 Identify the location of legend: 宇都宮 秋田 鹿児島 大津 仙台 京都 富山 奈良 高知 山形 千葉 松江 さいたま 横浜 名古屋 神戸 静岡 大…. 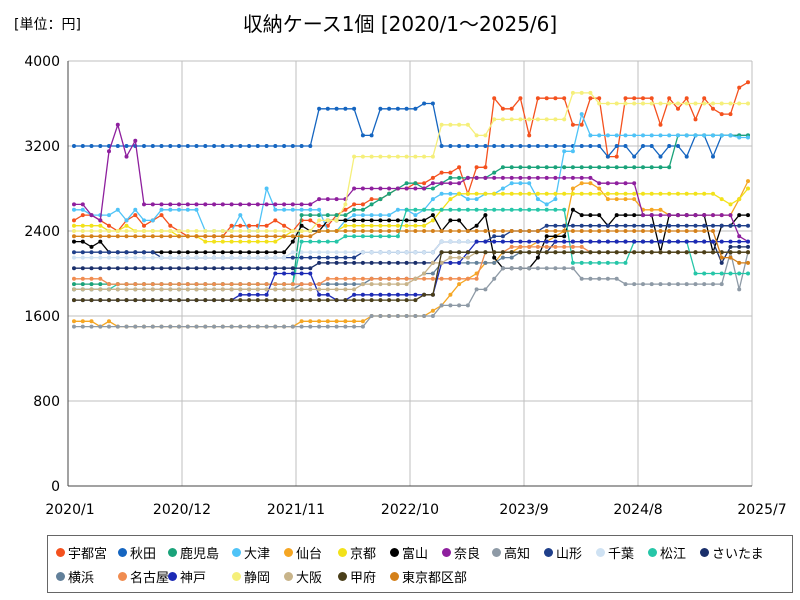
(420, 564).